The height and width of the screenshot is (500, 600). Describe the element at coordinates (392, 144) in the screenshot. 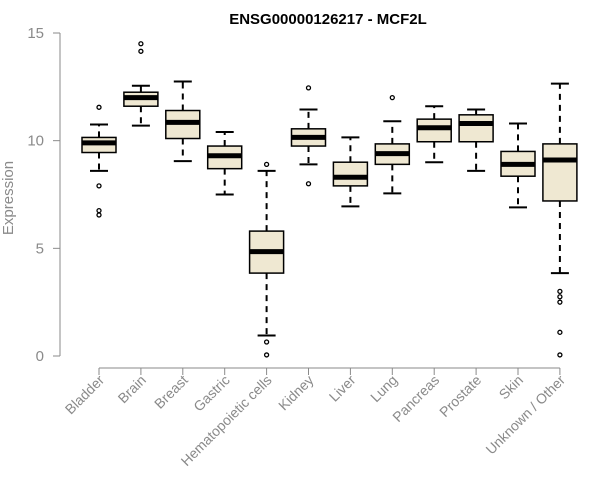

I see `box-lung` at that location.